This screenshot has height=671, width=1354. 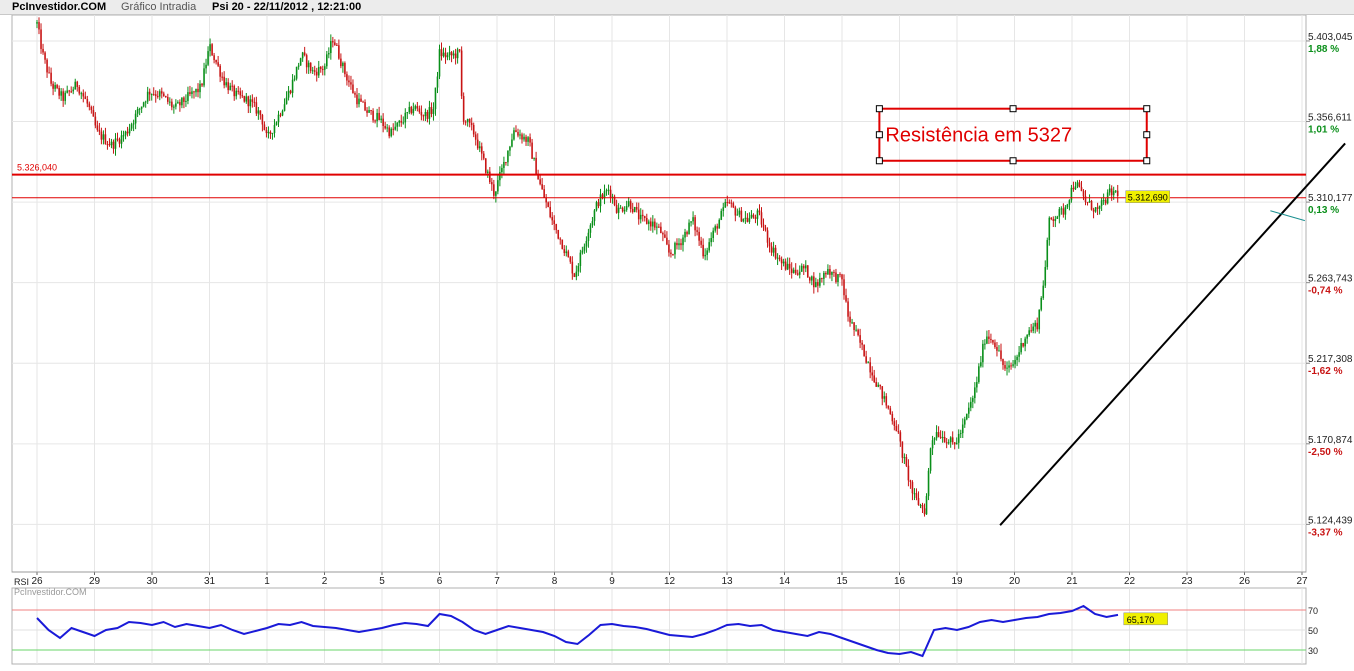 I want to click on rsi-level-label: 30, so click(x=1313, y=651).